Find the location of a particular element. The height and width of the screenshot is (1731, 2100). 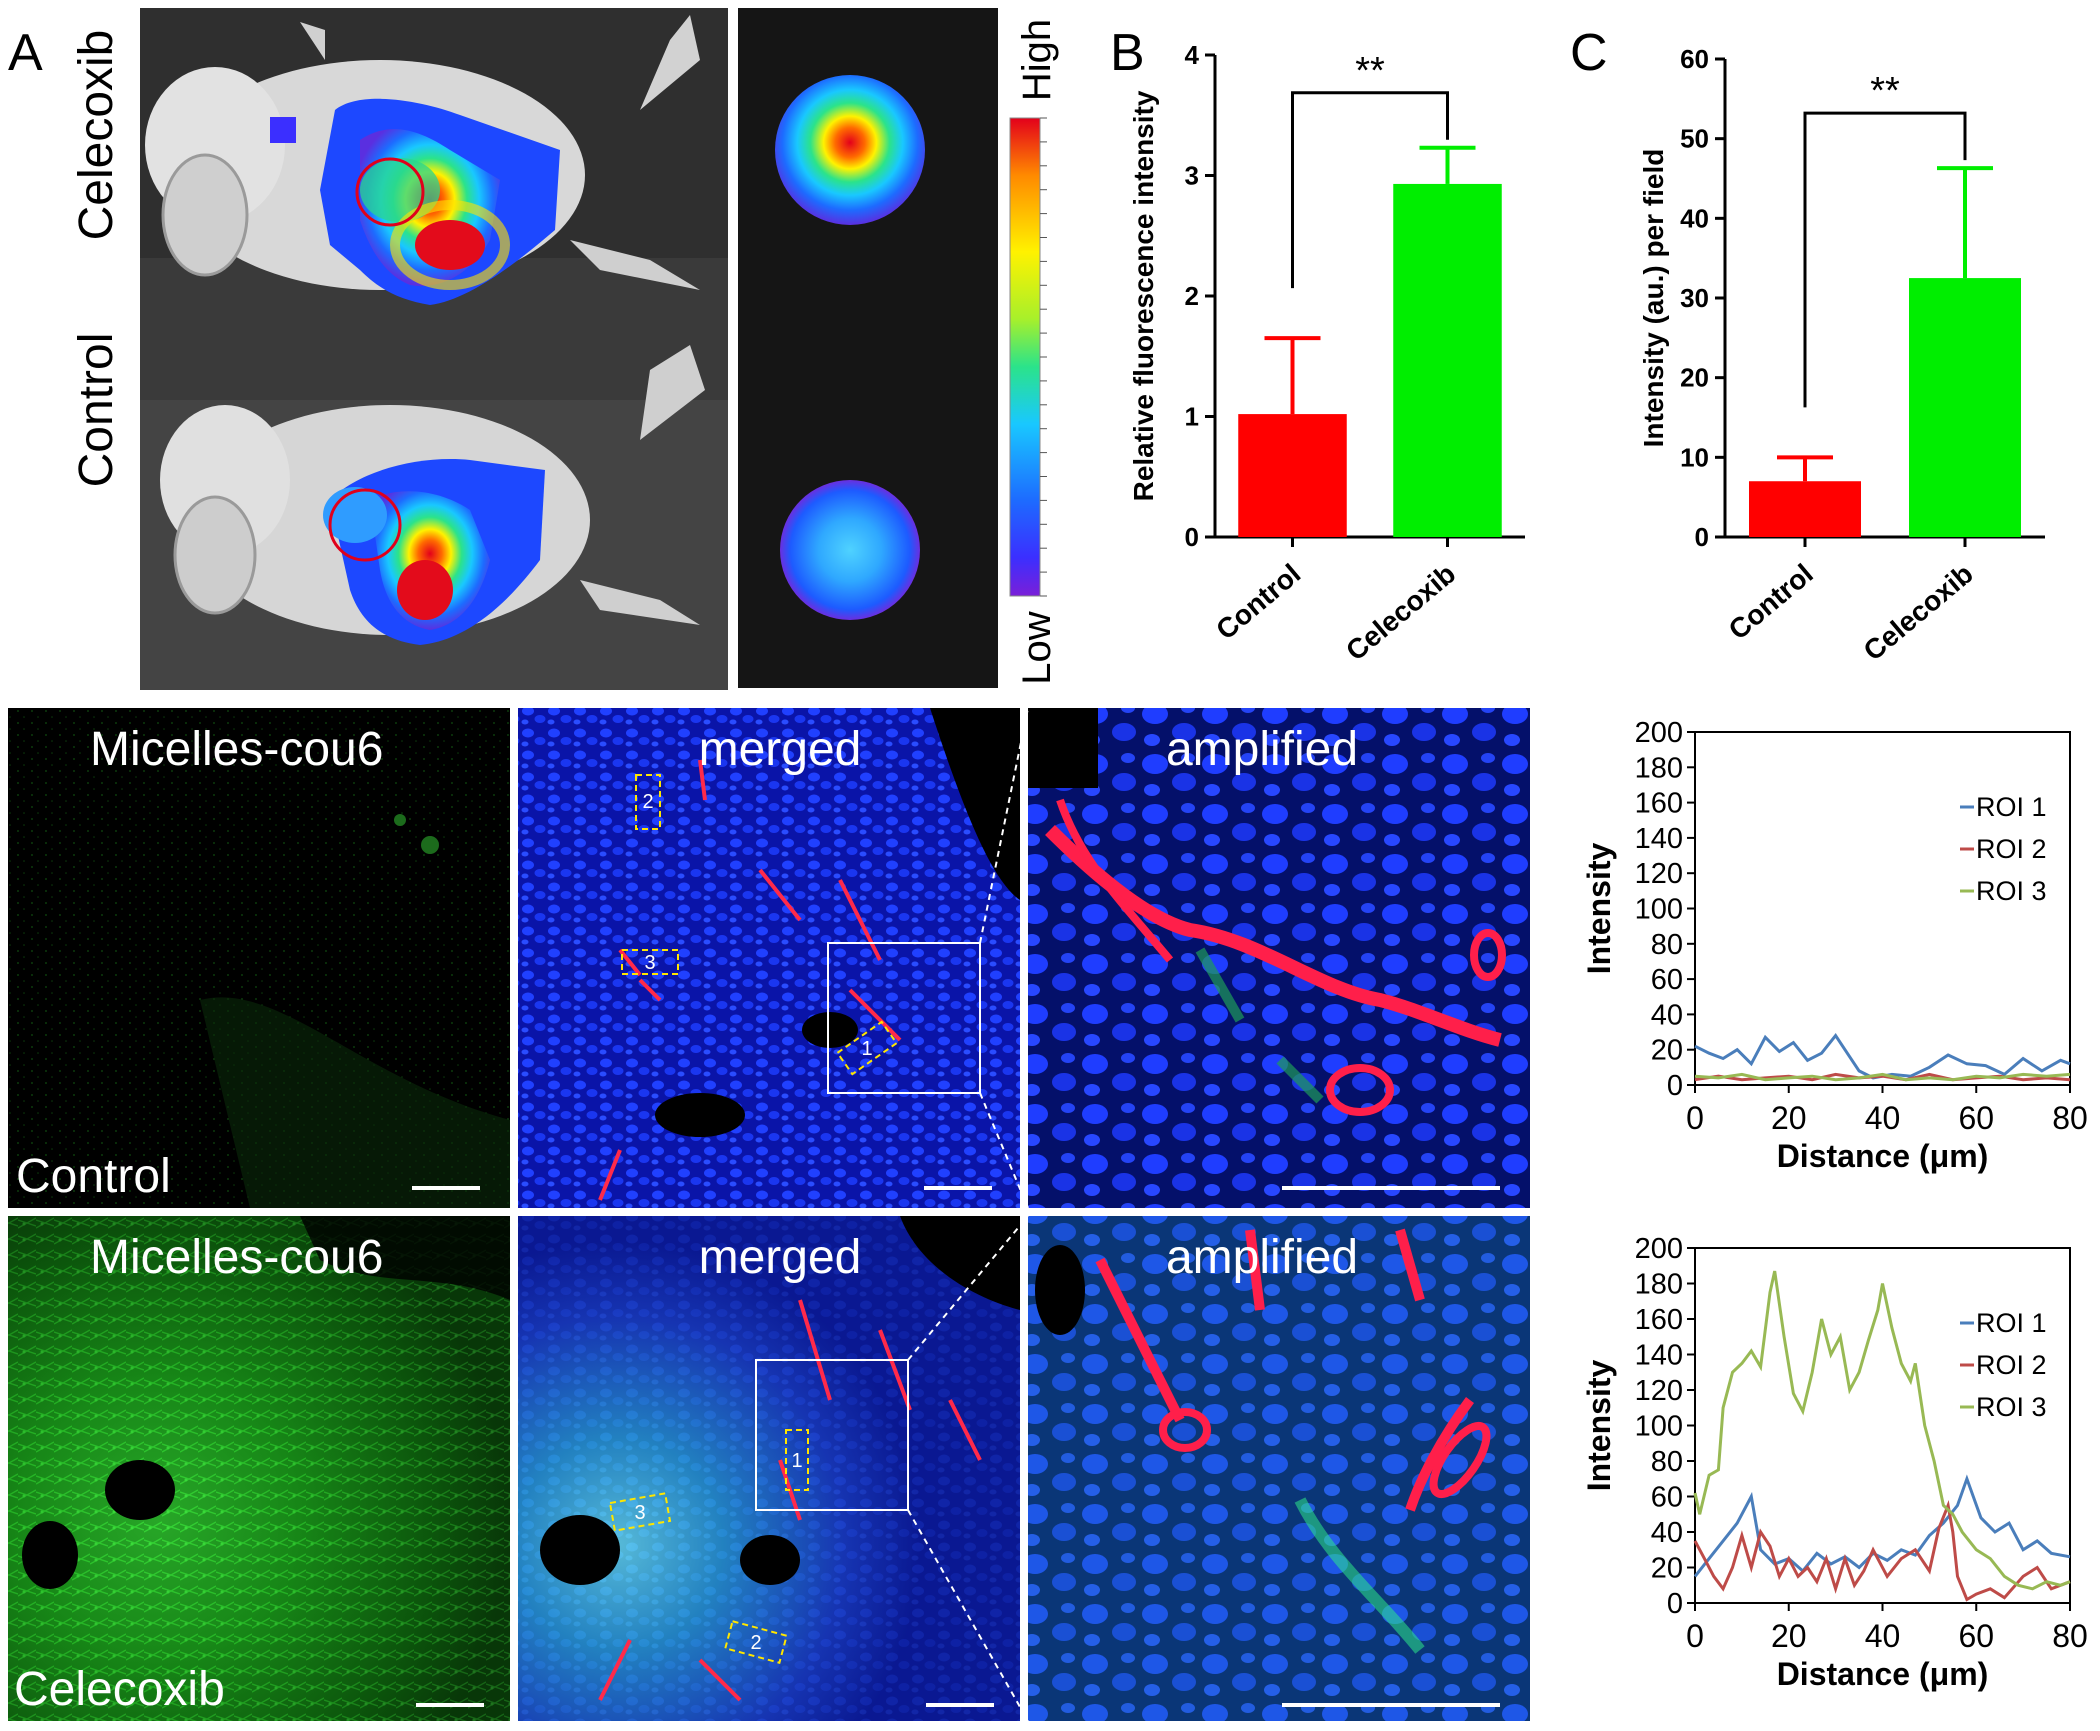

y-tick-label: 2 is located at coordinates (1192, 296).